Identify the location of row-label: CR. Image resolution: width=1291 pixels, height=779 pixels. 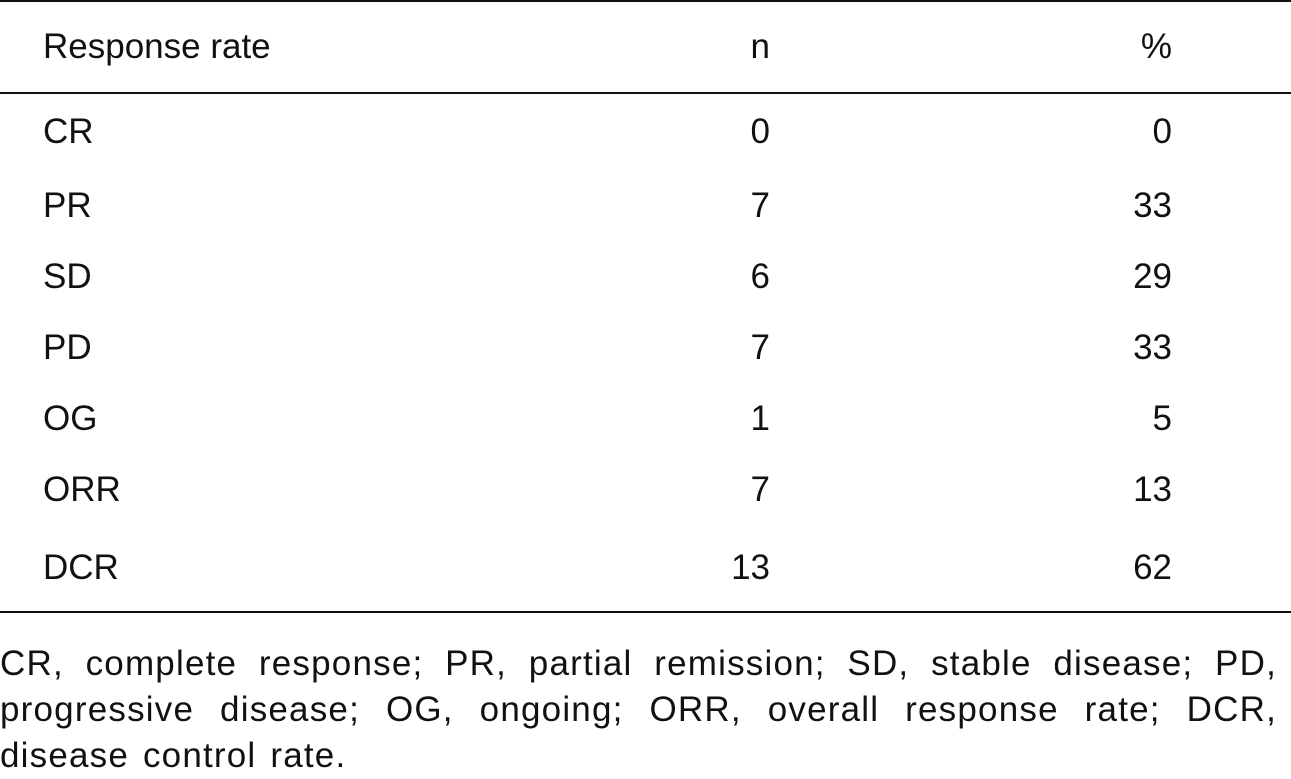
(68, 131).